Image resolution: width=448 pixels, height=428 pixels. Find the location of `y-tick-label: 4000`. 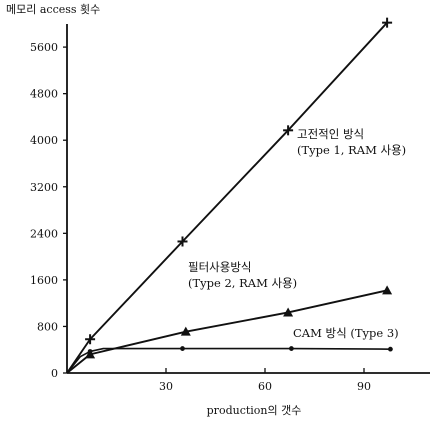

y-tick-label: 4000 is located at coordinates (44, 140).